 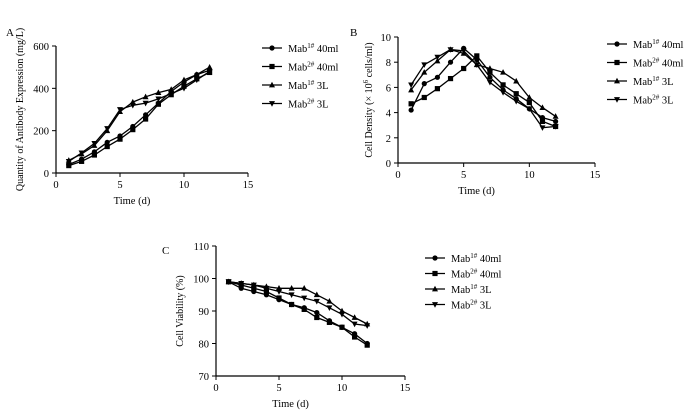 I want to click on y-tick-label: 110, so click(x=201, y=247).